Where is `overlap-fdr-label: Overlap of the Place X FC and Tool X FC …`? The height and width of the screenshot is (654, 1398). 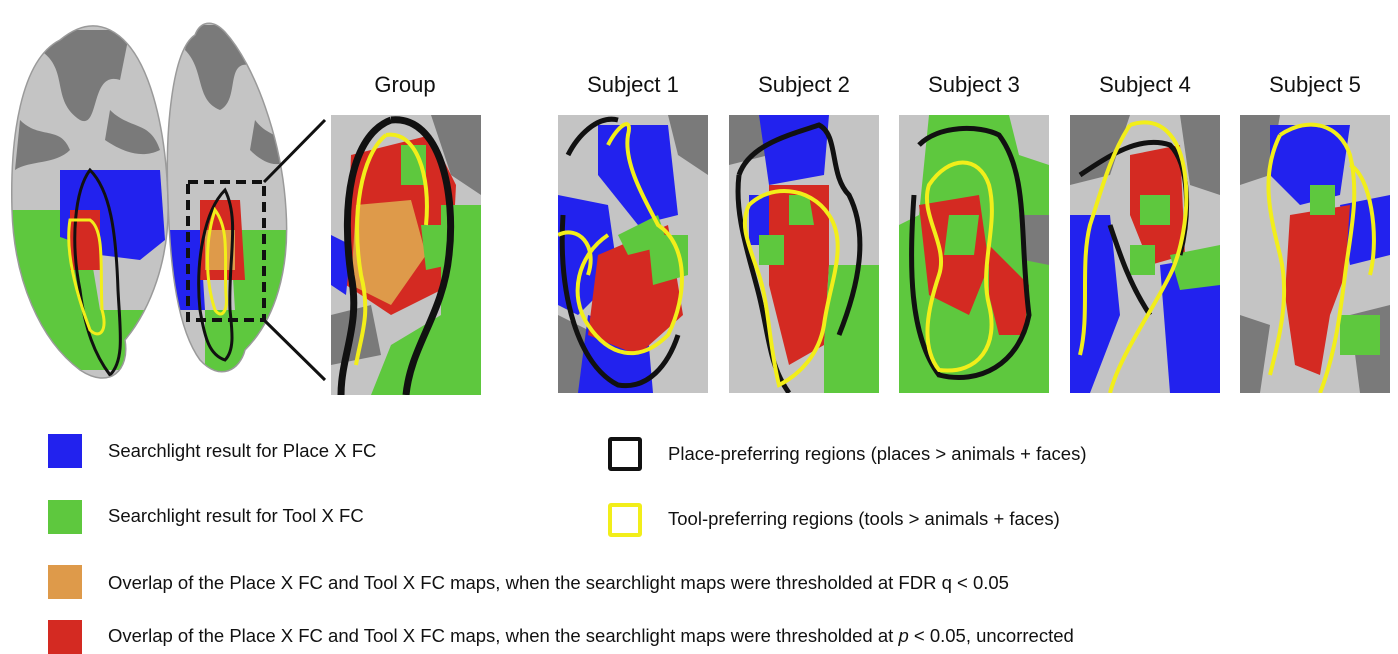 overlap-fdr-label: Overlap of the Place X FC and Tool X FC … is located at coordinates (558, 582).